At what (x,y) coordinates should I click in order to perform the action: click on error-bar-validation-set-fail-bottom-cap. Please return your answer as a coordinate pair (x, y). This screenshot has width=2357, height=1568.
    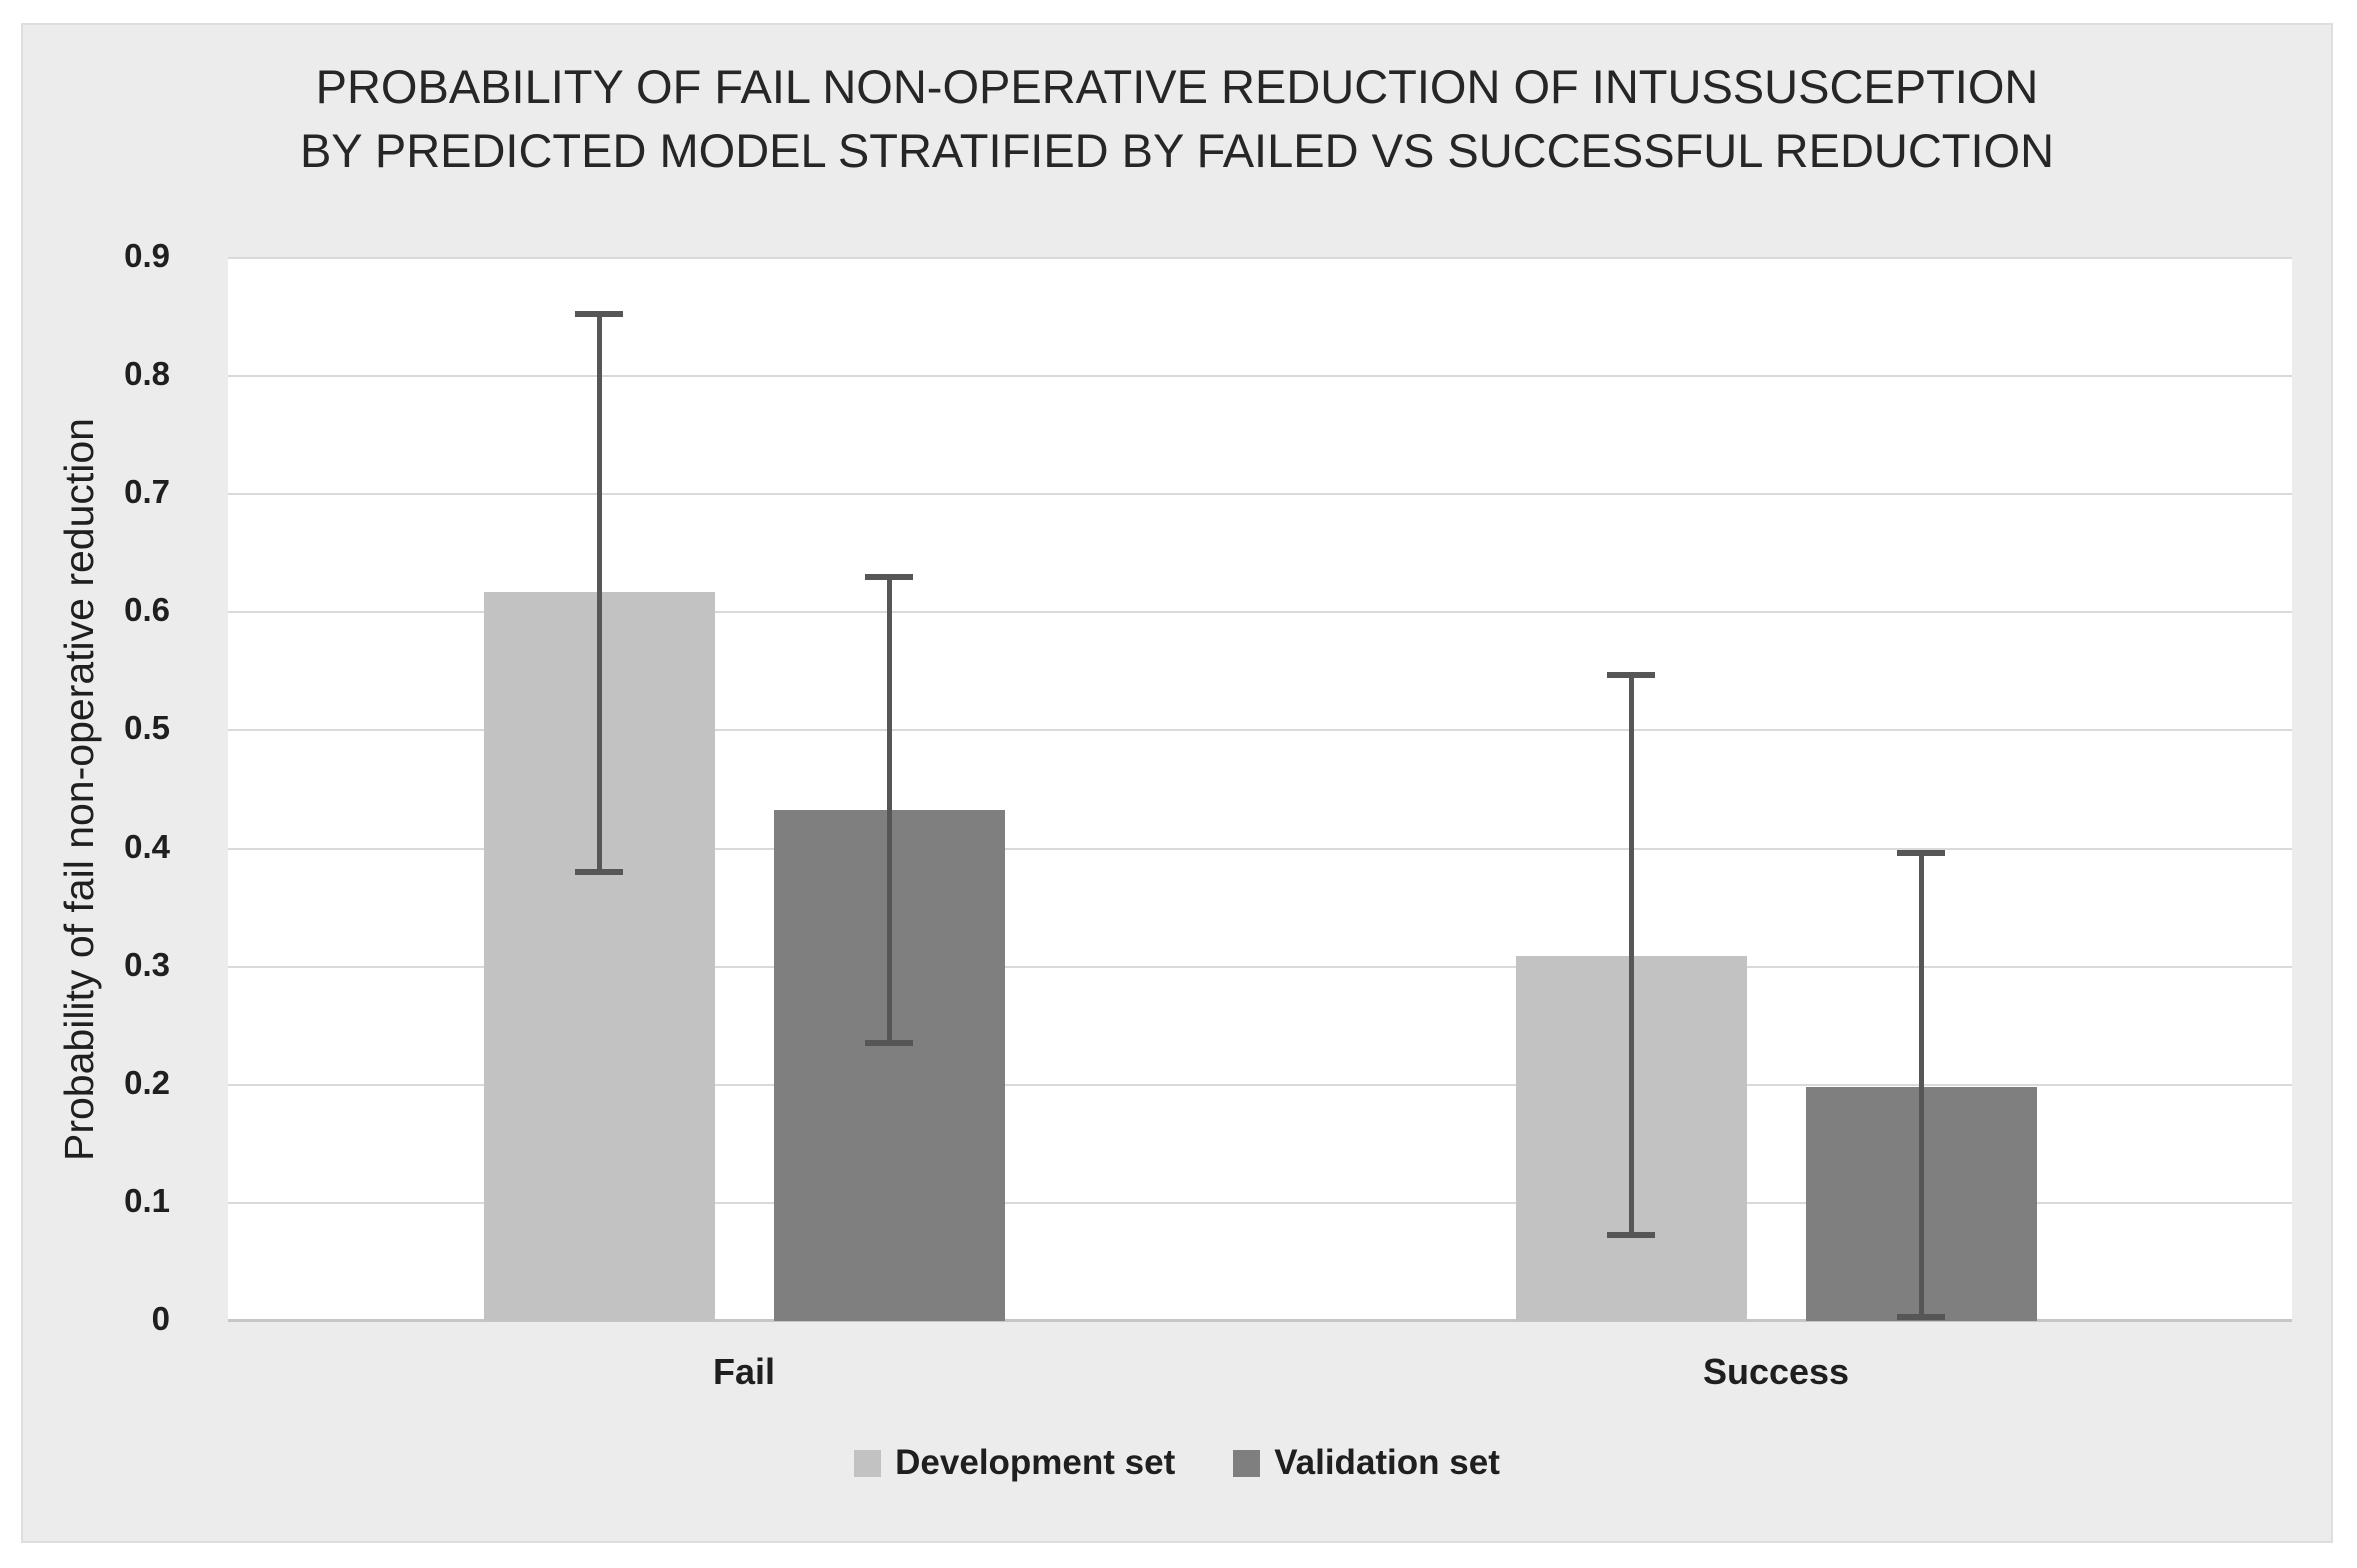
    Looking at the image, I should click on (889, 1043).